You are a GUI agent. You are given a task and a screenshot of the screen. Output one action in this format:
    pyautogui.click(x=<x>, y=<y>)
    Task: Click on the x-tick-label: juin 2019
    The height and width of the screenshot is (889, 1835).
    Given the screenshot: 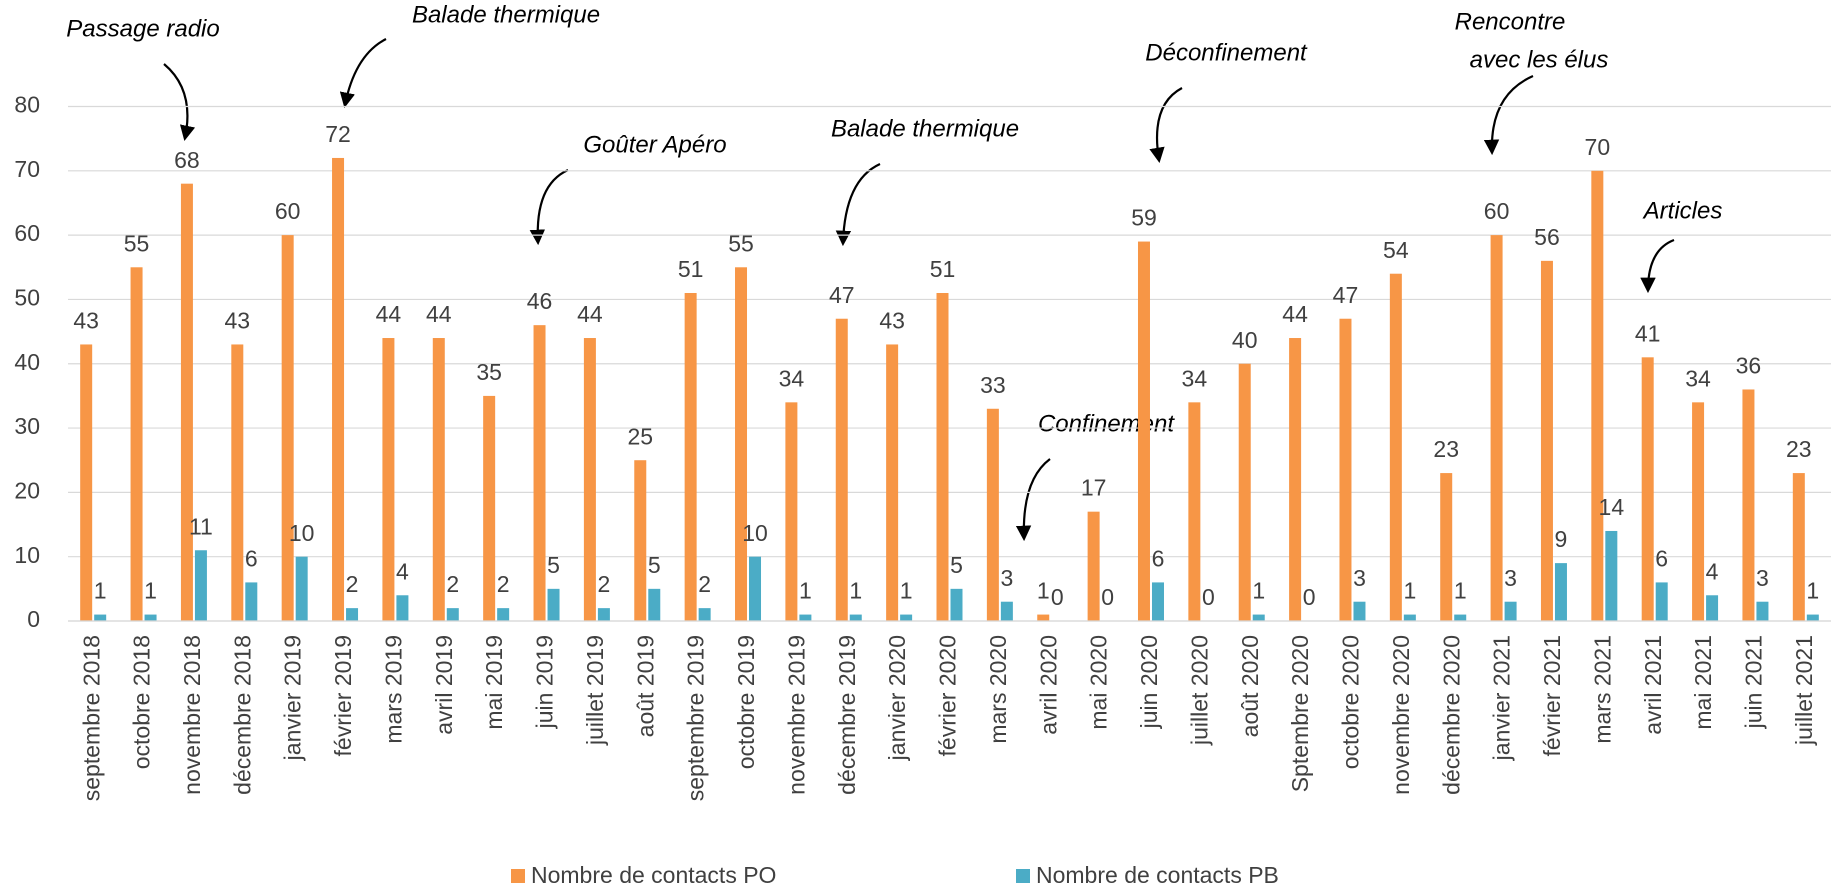 What is the action you would take?
    pyautogui.click(x=545, y=682)
    